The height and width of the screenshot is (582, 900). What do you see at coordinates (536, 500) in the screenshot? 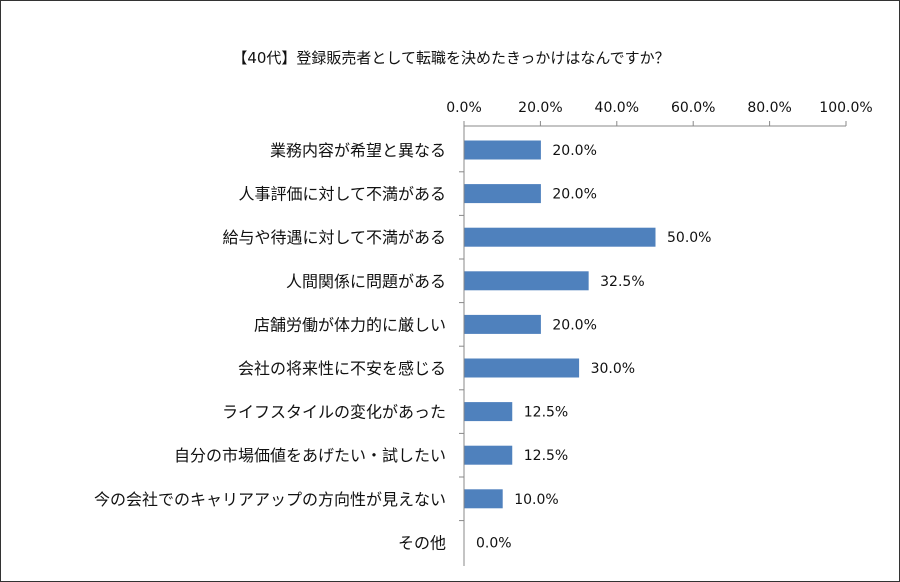
I see `data-label: 10.0%` at bounding box center [536, 500].